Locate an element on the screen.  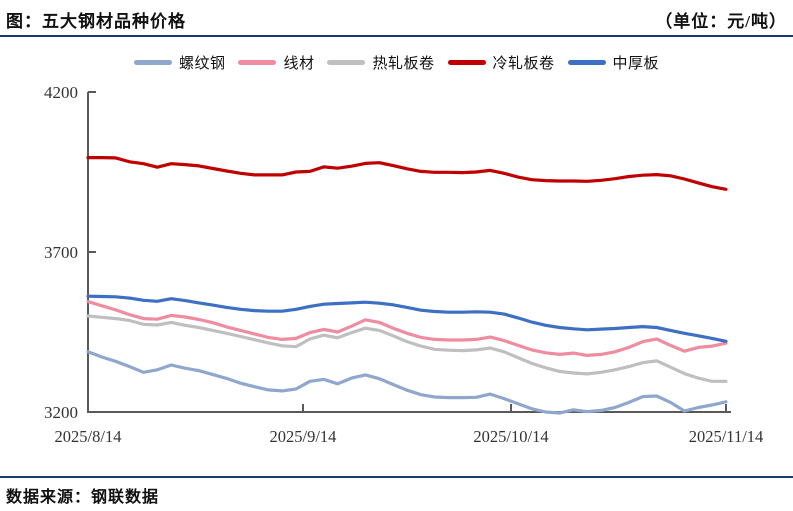
legend-item: 冷轧板卷 is located at coordinates (501, 62).